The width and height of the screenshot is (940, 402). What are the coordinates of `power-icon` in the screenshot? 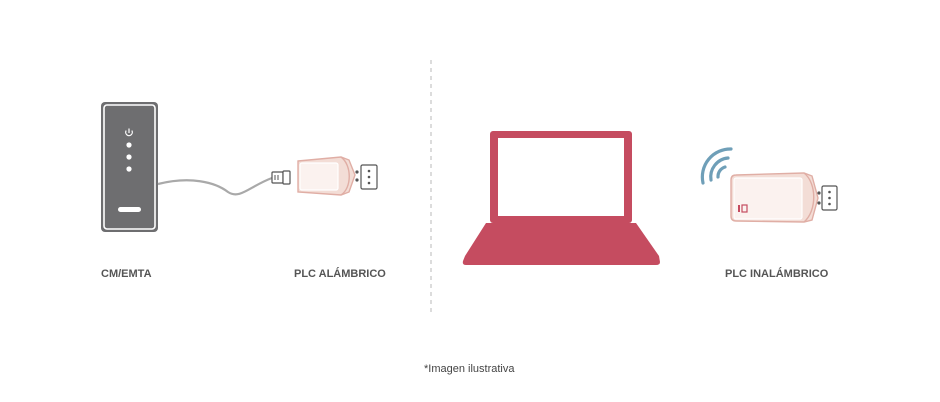 It's located at (129, 132).